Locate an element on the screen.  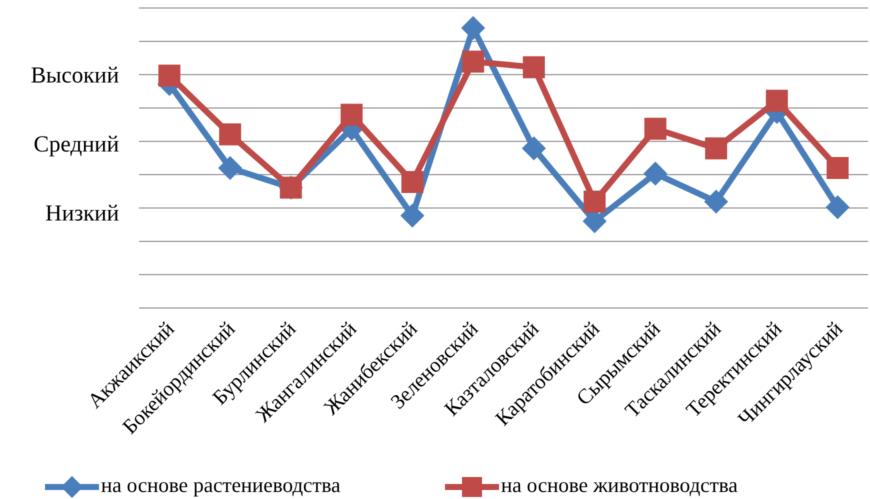
text: Средний is located at coordinates (76, 143).